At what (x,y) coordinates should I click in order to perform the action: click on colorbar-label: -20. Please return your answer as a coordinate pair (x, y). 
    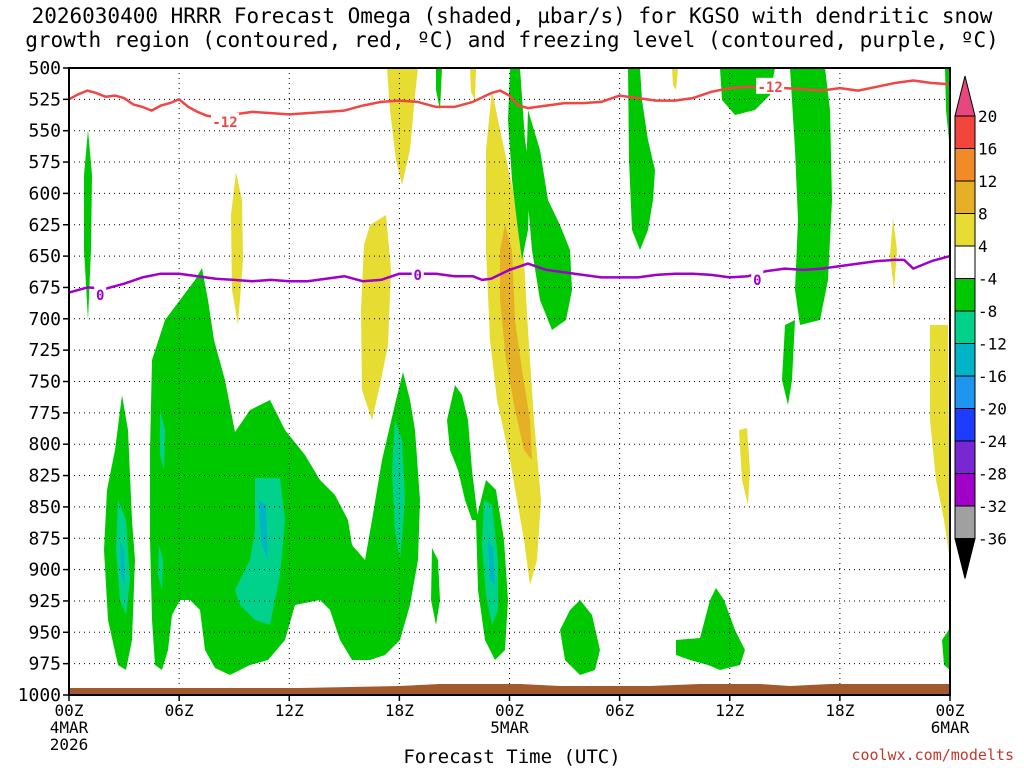
    Looking at the image, I should click on (992, 409).